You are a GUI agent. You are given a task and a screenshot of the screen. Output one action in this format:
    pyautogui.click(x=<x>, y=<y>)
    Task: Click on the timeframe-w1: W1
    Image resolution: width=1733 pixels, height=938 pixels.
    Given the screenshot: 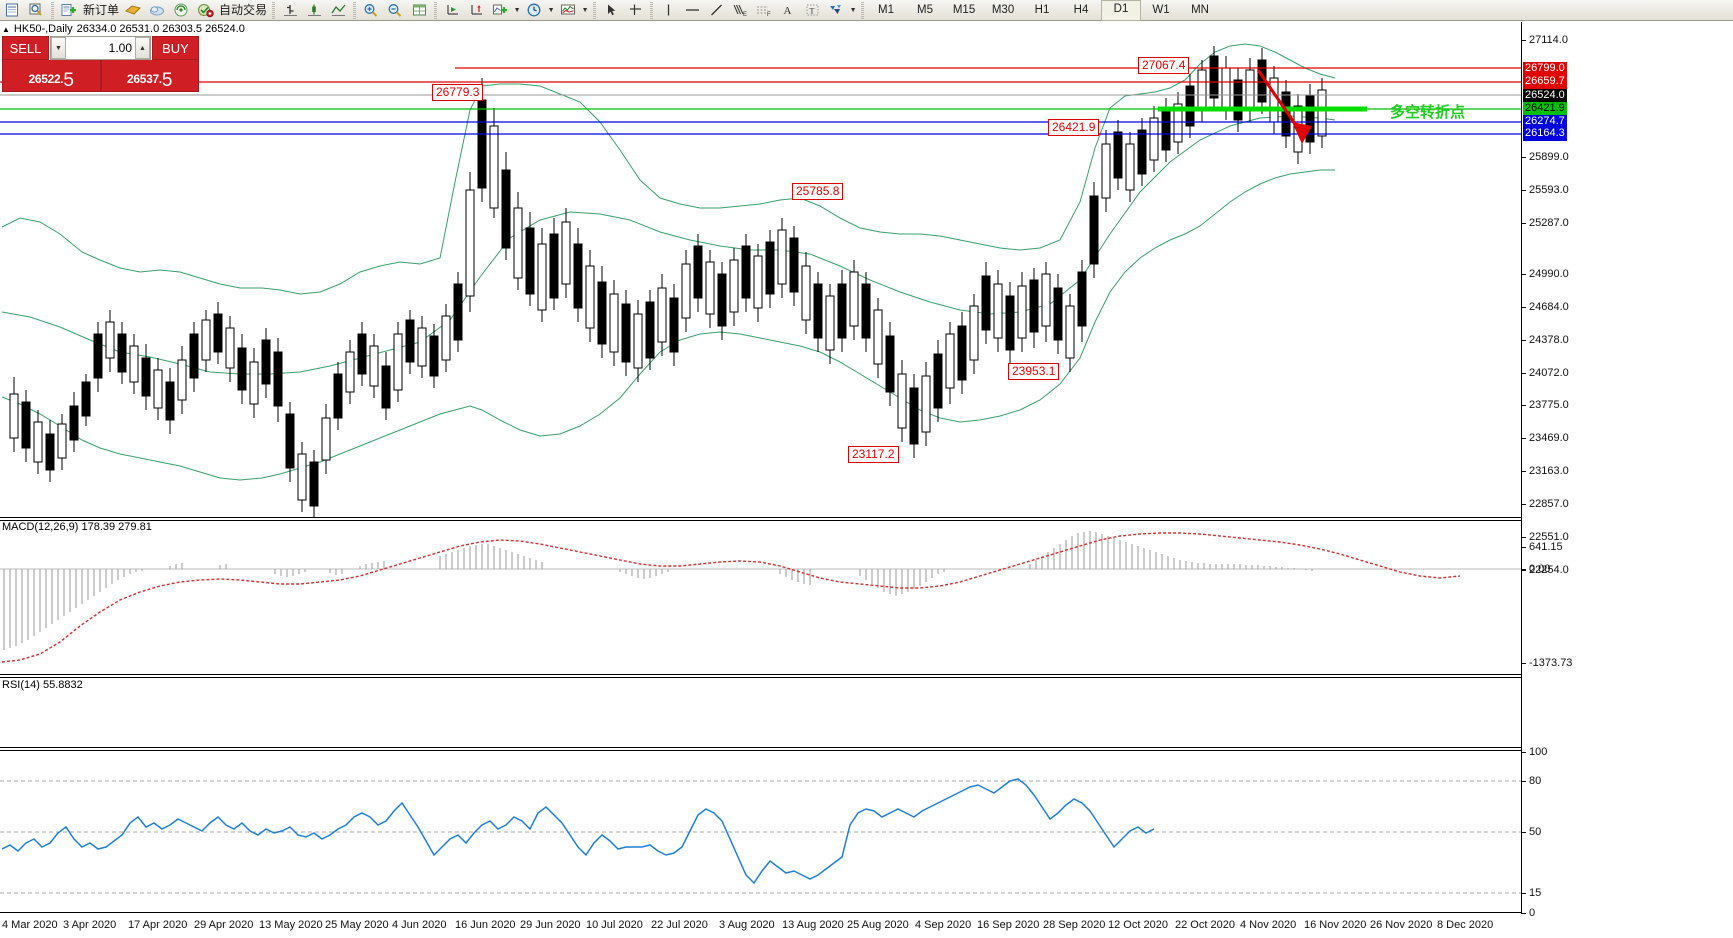 What is the action you would take?
    pyautogui.click(x=1161, y=9)
    